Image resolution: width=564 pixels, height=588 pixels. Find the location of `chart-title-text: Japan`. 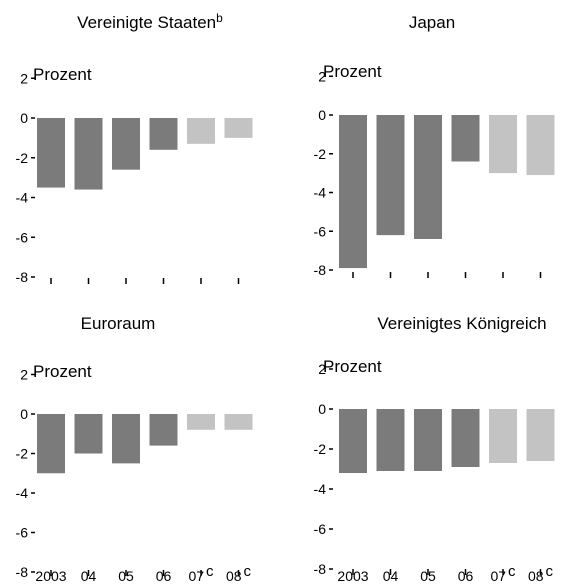

chart-title-text: Japan is located at coordinates (432, 22).